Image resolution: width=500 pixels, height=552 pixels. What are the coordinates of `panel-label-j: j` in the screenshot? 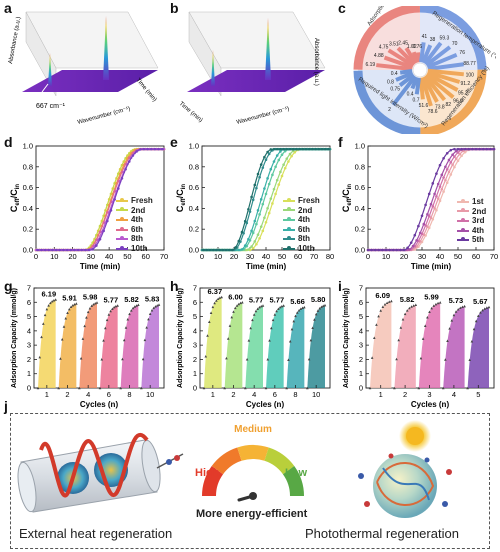 It's located at (6, 406).